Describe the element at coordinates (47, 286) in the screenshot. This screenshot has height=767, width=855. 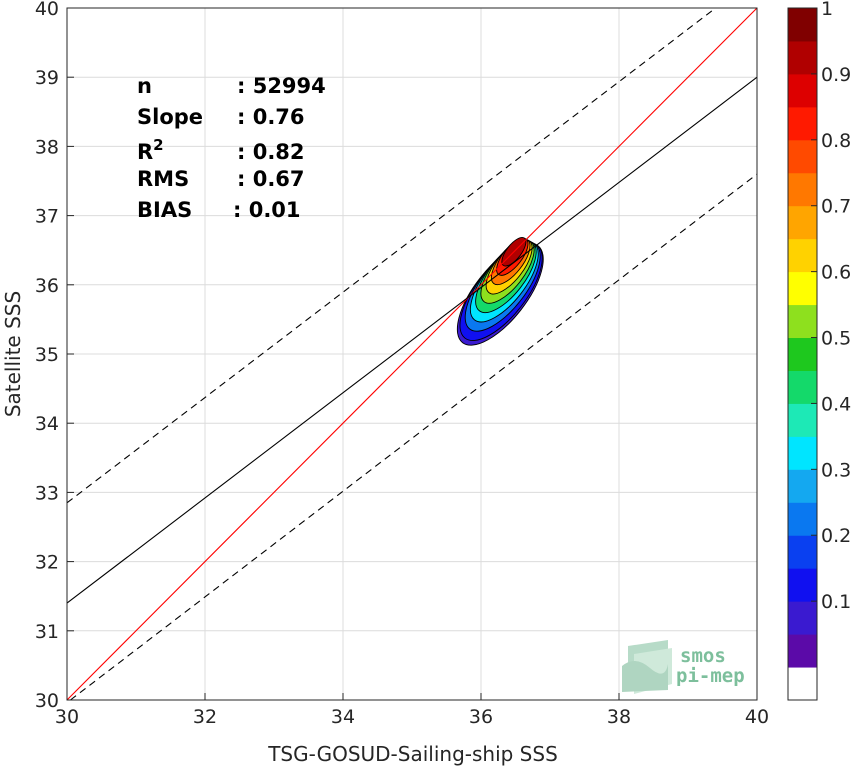
I see `y-tick-label: 36` at that location.